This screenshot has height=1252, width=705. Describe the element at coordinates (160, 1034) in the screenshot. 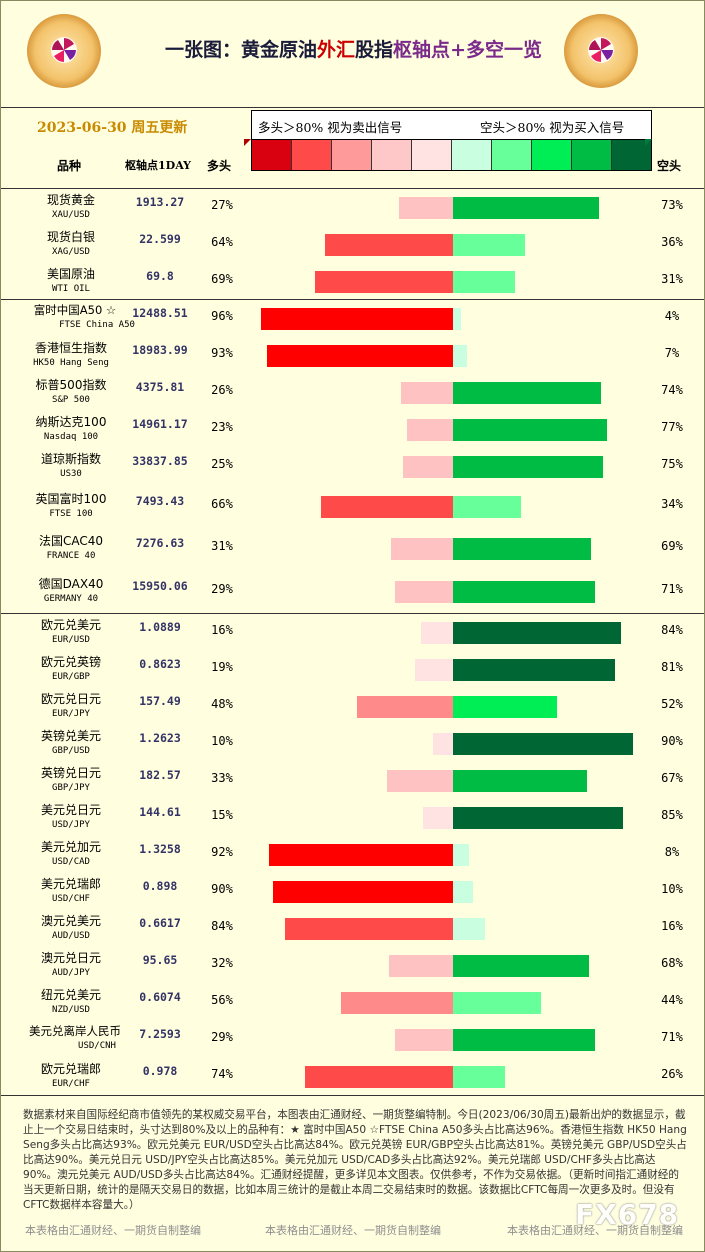

I see `pivot-value: 7.2593` at that location.